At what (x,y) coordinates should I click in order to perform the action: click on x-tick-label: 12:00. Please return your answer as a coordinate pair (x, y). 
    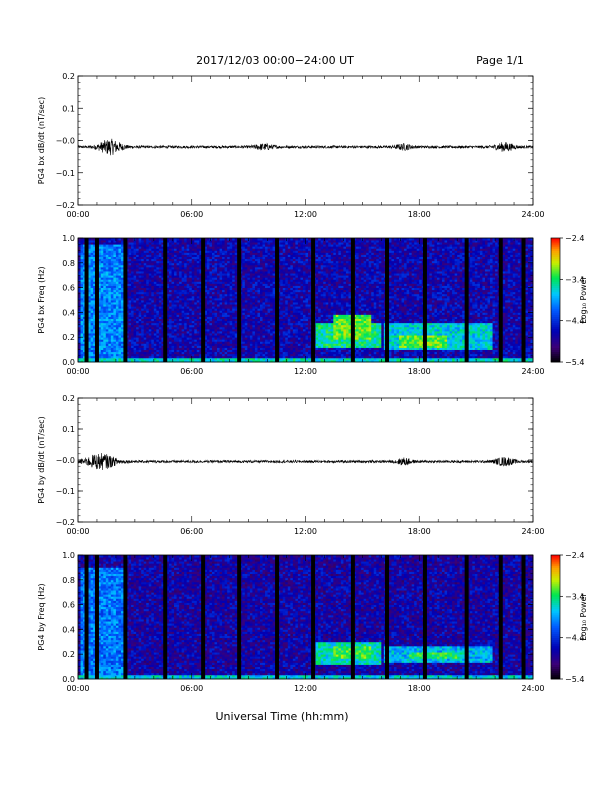
    Looking at the image, I should click on (305, 214).